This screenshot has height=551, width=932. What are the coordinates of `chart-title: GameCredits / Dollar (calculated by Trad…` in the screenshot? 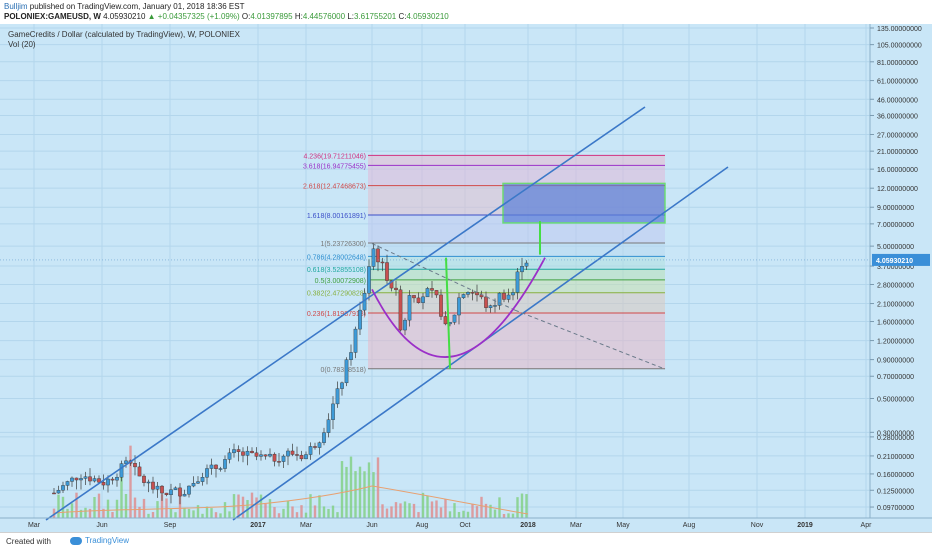 It's located at (124, 34).